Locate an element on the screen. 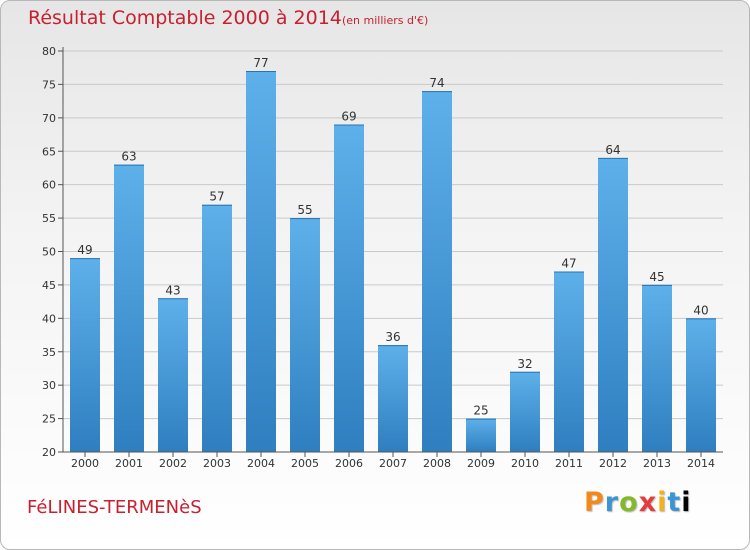 Image resolution: width=750 pixels, height=550 pixels. bar-2008 is located at coordinates (437, 271).